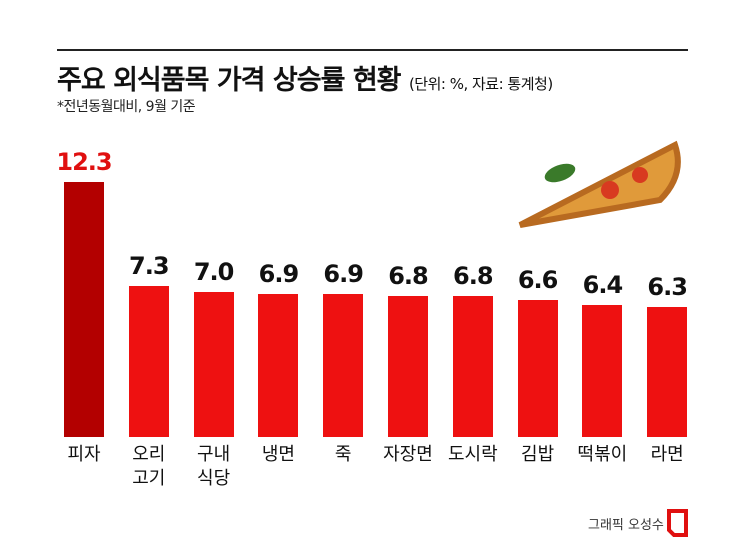 The width and height of the screenshot is (745, 548). I want to click on x-tick-label: 구내 식당, so click(214, 466).